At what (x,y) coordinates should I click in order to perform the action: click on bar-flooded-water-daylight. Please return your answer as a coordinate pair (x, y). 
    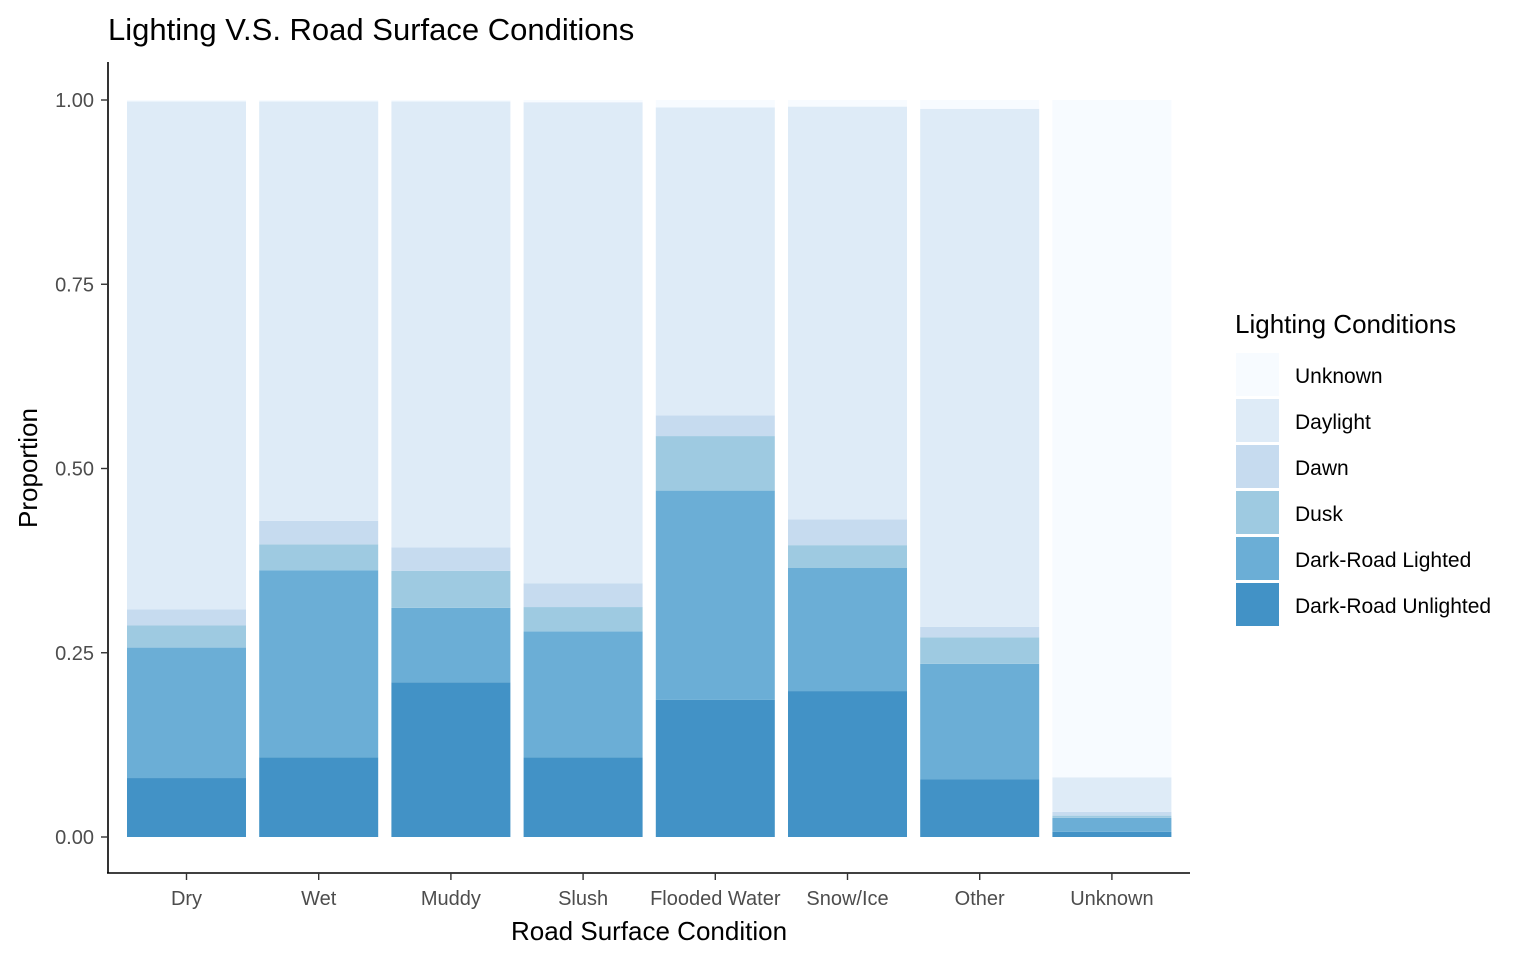
    Looking at the image, I should click on (715, 261).